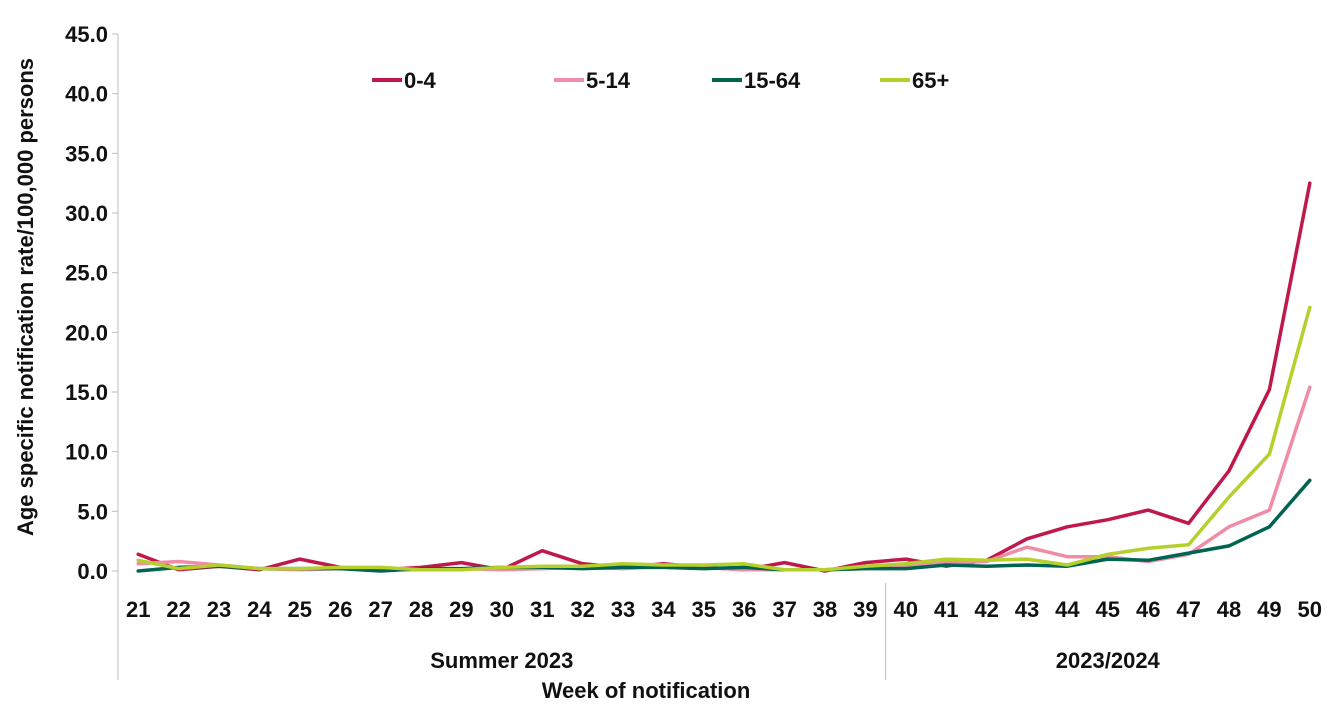 Image resolution: width=1328 pixels, height=704 pixels. Describe the element at coordinates (259, 609) in the screenshot. I see `x-tick-label: 24` at that location.